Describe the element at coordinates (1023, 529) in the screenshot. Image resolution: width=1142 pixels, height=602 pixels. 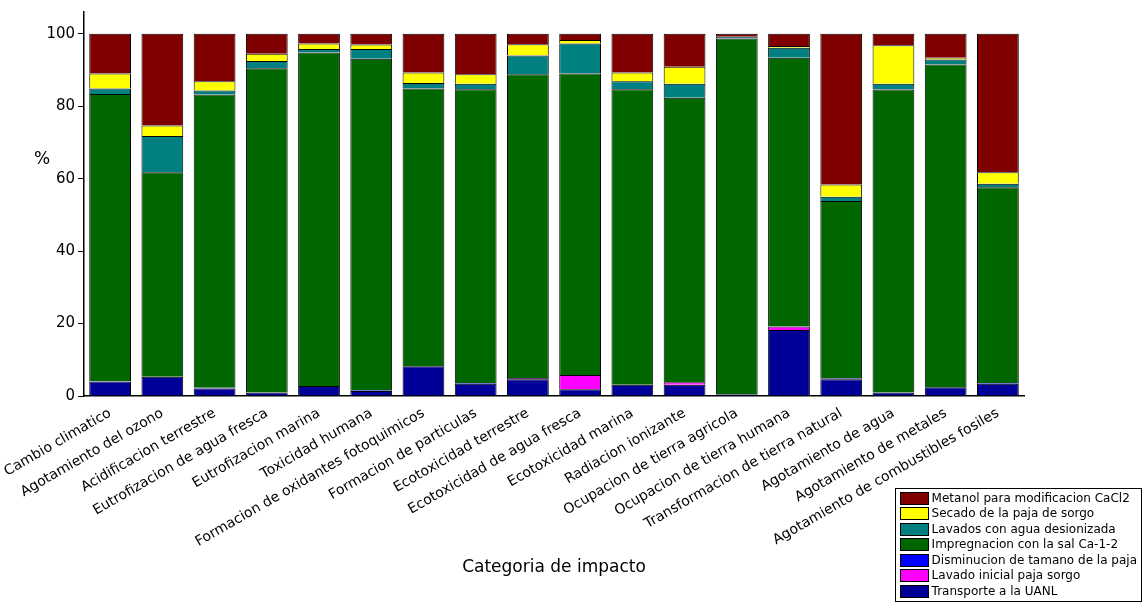
I see `legend-label: Lavados con agua desionizada` at that location.